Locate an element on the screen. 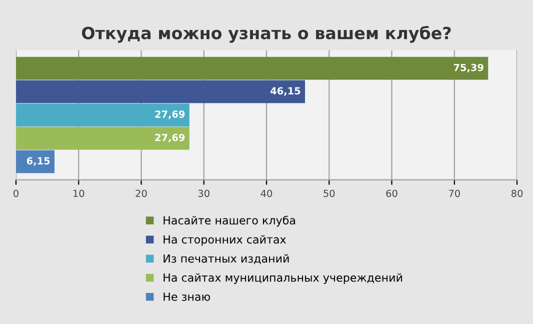 This screenshot has height=324, width=533. data-label: 46,15 is located at coordinates (285, 91).